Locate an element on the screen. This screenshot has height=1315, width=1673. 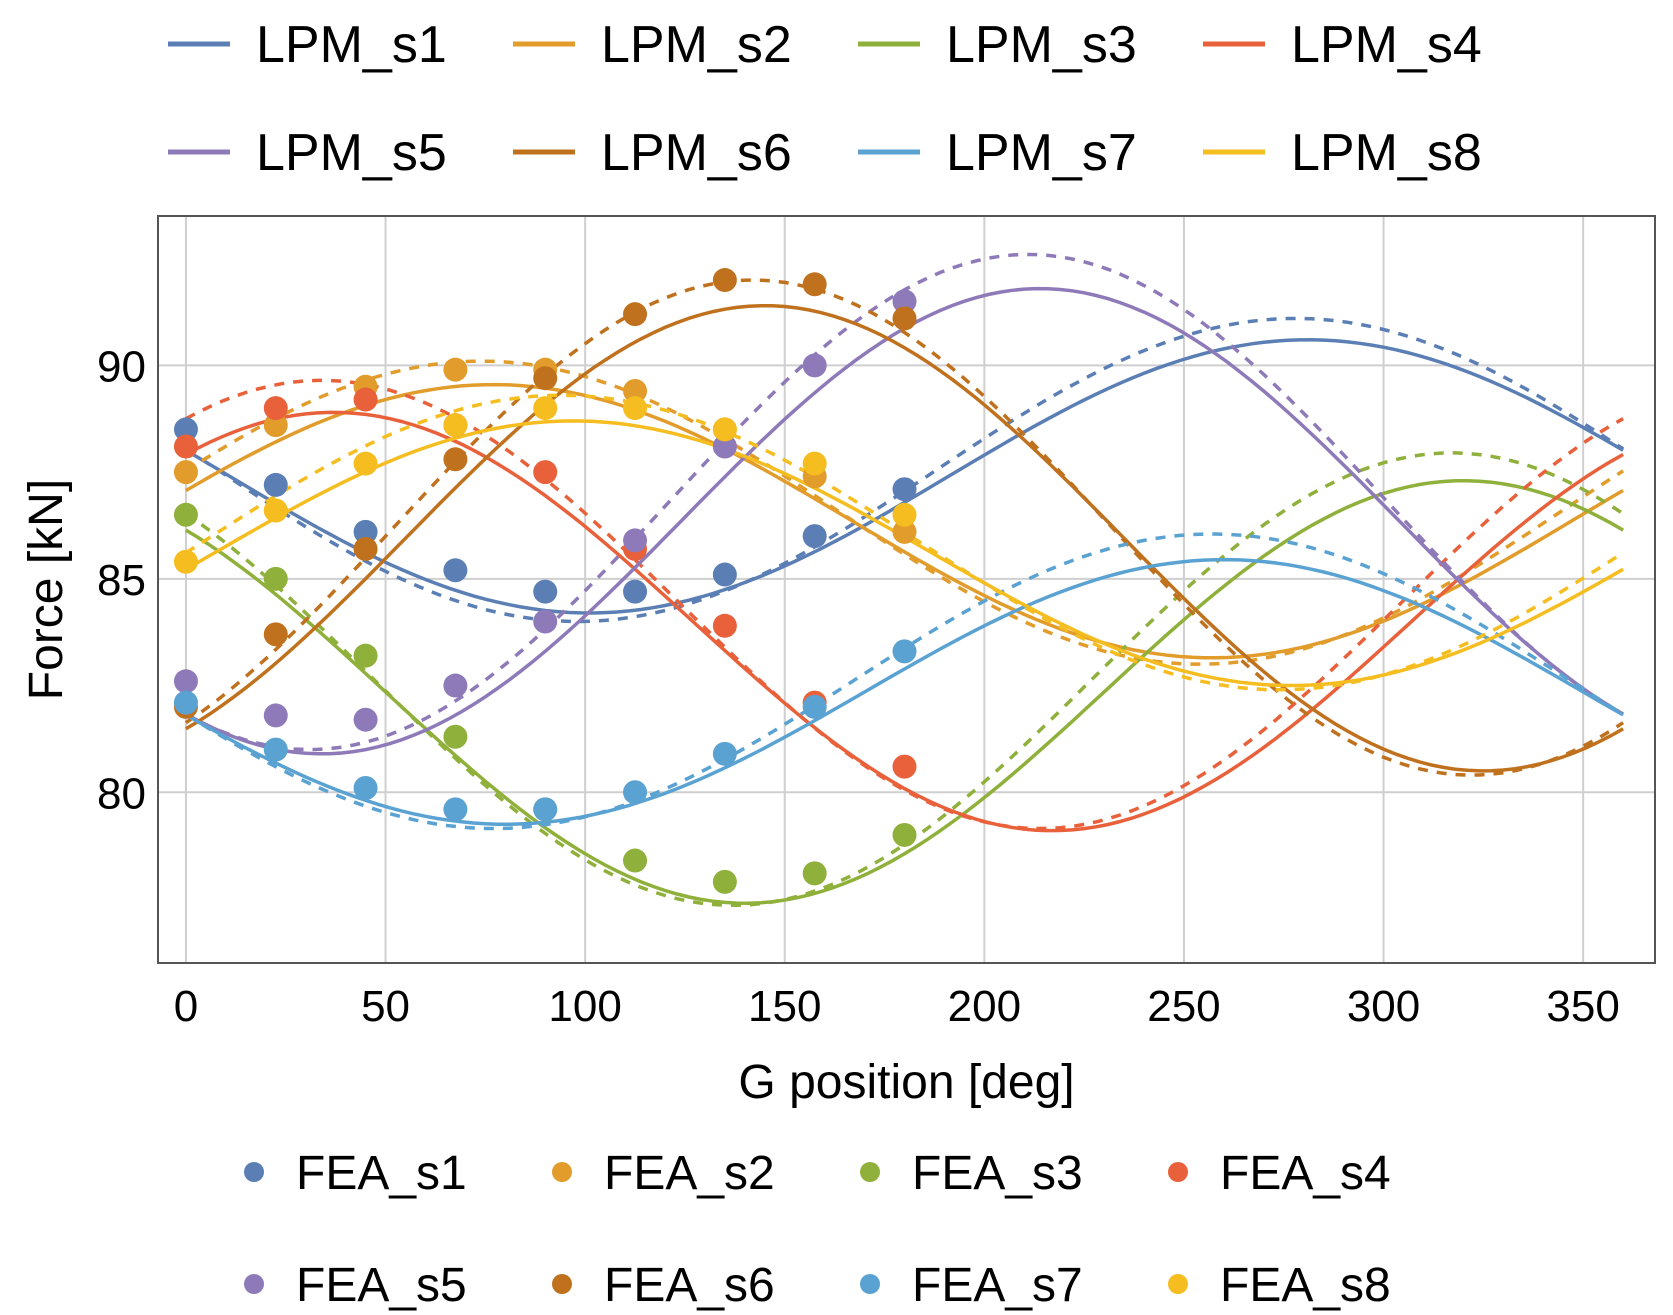
legend-item-fea-3: FEA_s3 is located at coordinates (971, 1173).